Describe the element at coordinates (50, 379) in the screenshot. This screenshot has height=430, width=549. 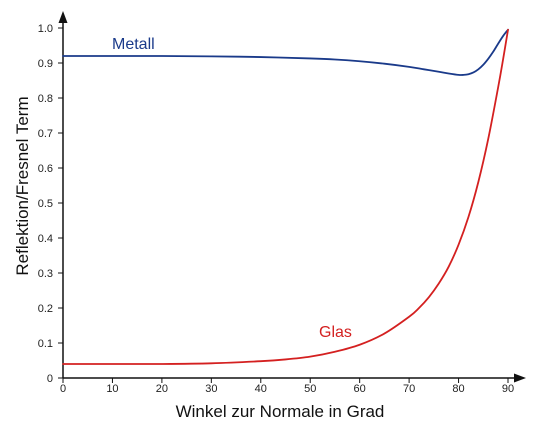
I see `y-tick-label: 0` at that location.